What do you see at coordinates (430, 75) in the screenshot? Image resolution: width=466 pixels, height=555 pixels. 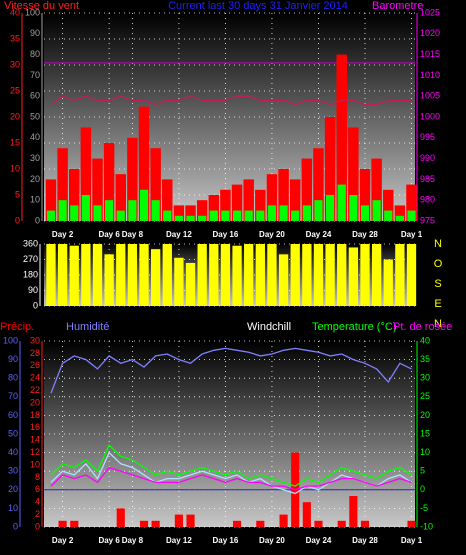 I see `y2-tick-label: 1010` at bounding box center [430, 75].